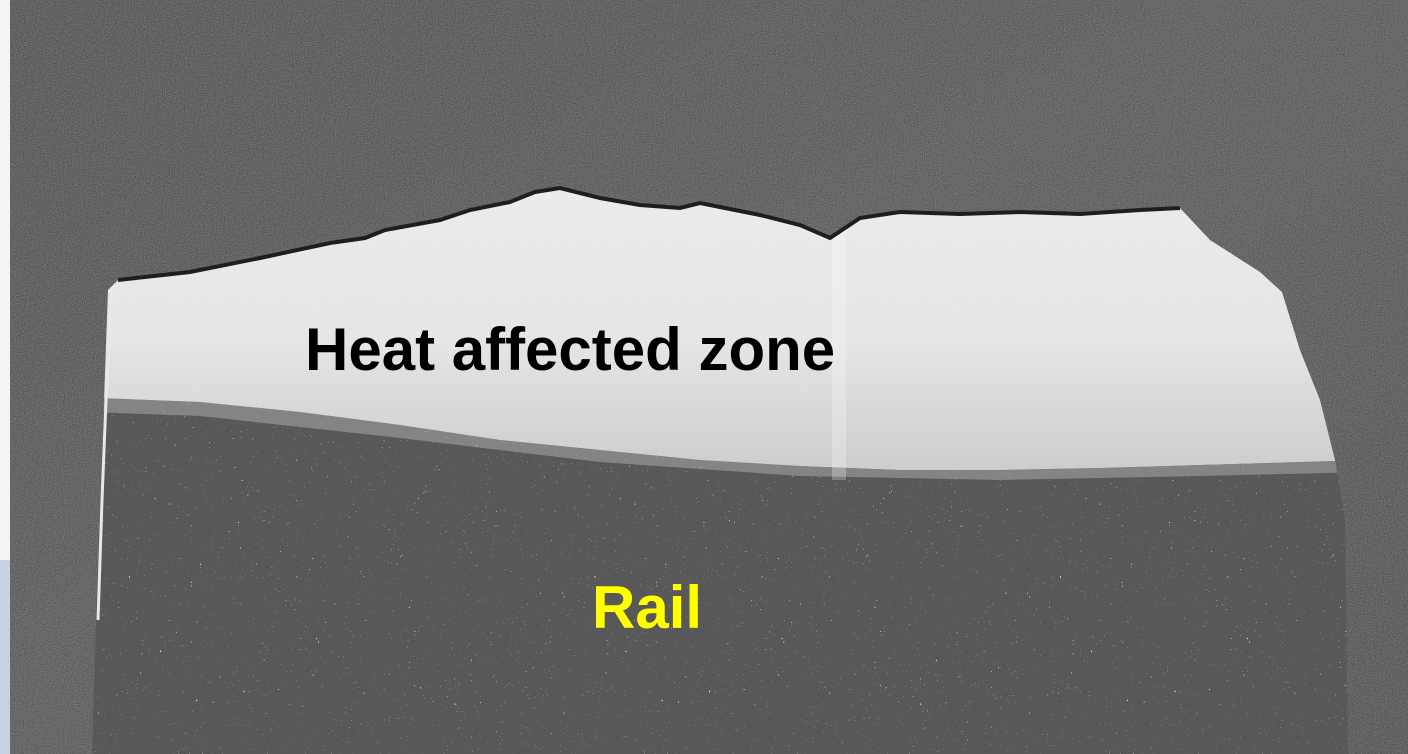 The width and height of the screenshot is (1408, 754). Describe the element at coordinates (649, 233) in the screenshot. I see `sample-top-edge` at that location.